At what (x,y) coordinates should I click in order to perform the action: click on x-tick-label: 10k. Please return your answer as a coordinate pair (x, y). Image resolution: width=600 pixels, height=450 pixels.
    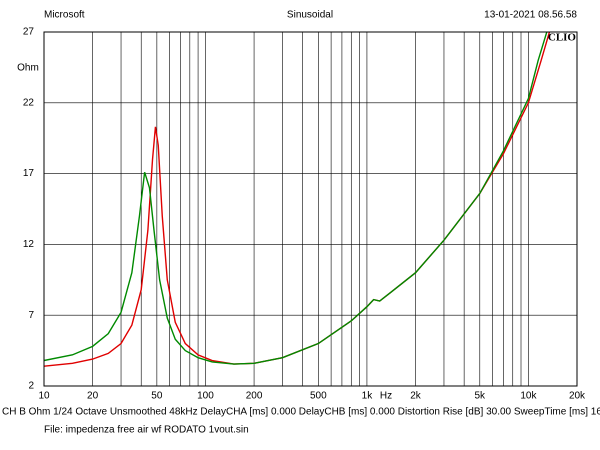
    Looking at the image, I should click on (528, 396).